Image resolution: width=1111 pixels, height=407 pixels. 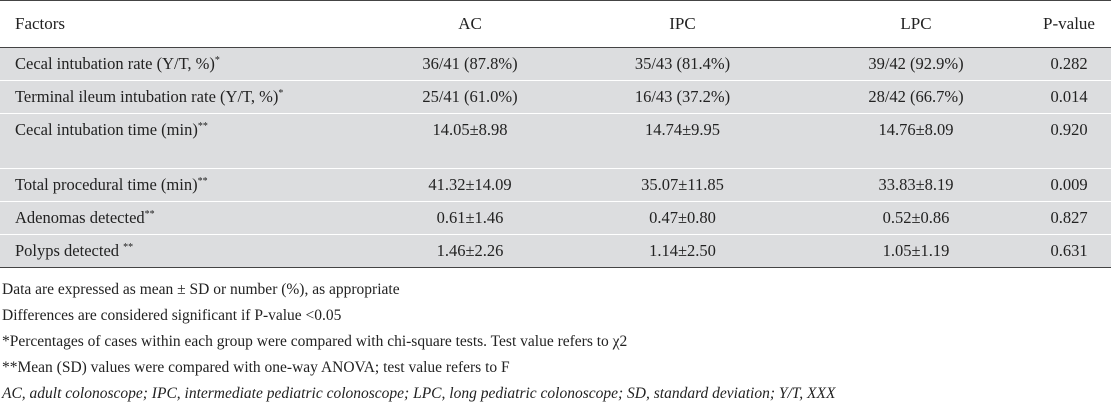 What do you see at coordinates (106, 129) in the screenshot?
I see `factor-label: Cecal intubation time (min)` at bounding box center [106, 129].